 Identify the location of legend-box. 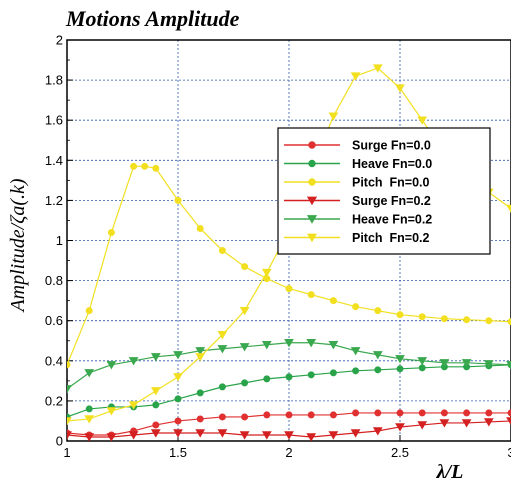
(384, 191).